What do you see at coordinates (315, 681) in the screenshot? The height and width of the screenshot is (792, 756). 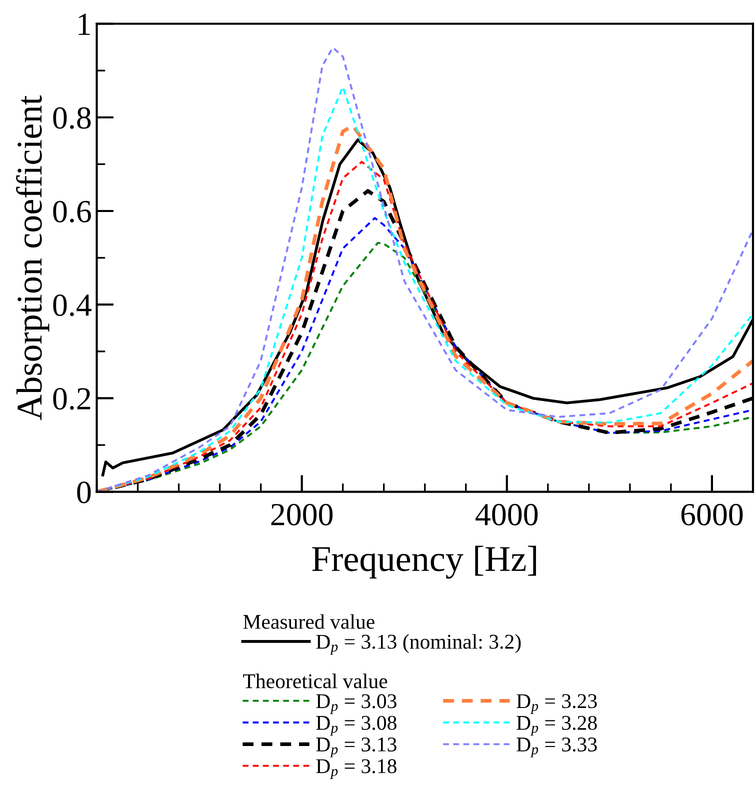 I see `text: Theoretical value` at bounding box center [315, 681].